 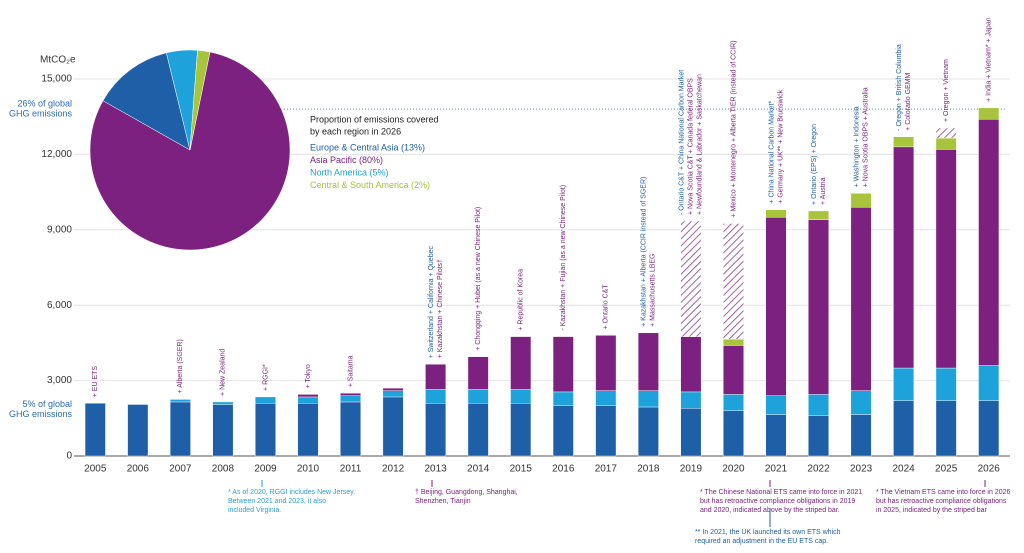 What do you see at coordinates (350, 371) in the screenshot?
I see `annotation: + Saitama` at bounding box center [350, 371].